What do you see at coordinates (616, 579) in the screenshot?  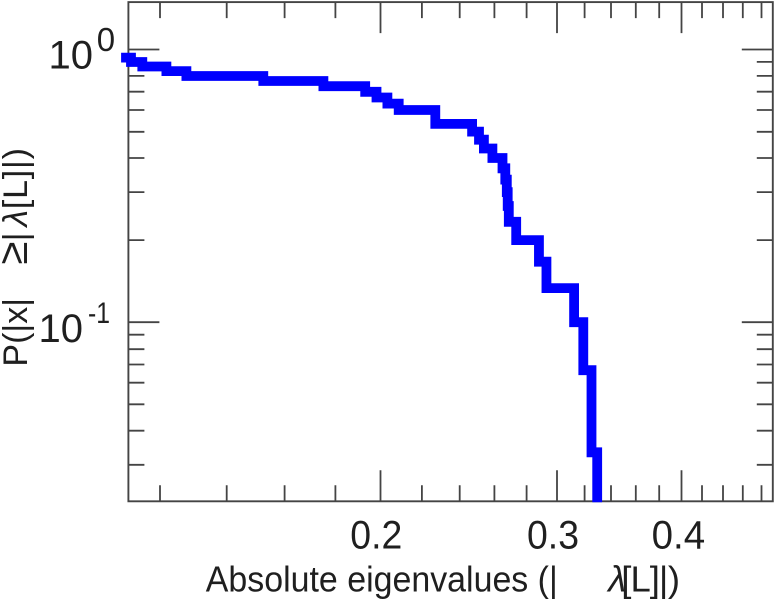 I see `svg-text: λ` at bounding box center [616, 579].